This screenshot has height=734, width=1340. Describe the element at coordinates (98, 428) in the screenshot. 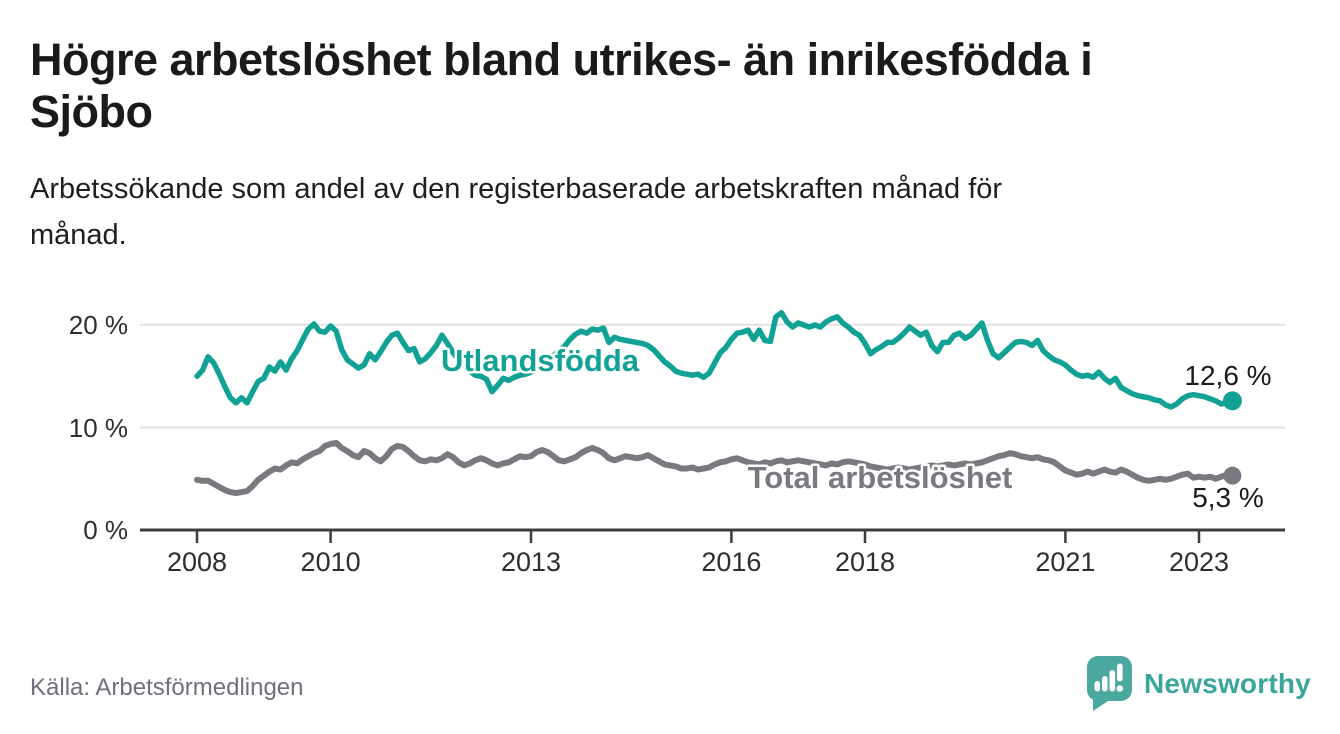

I see `y-tick-label-10: 10 %` at that location.